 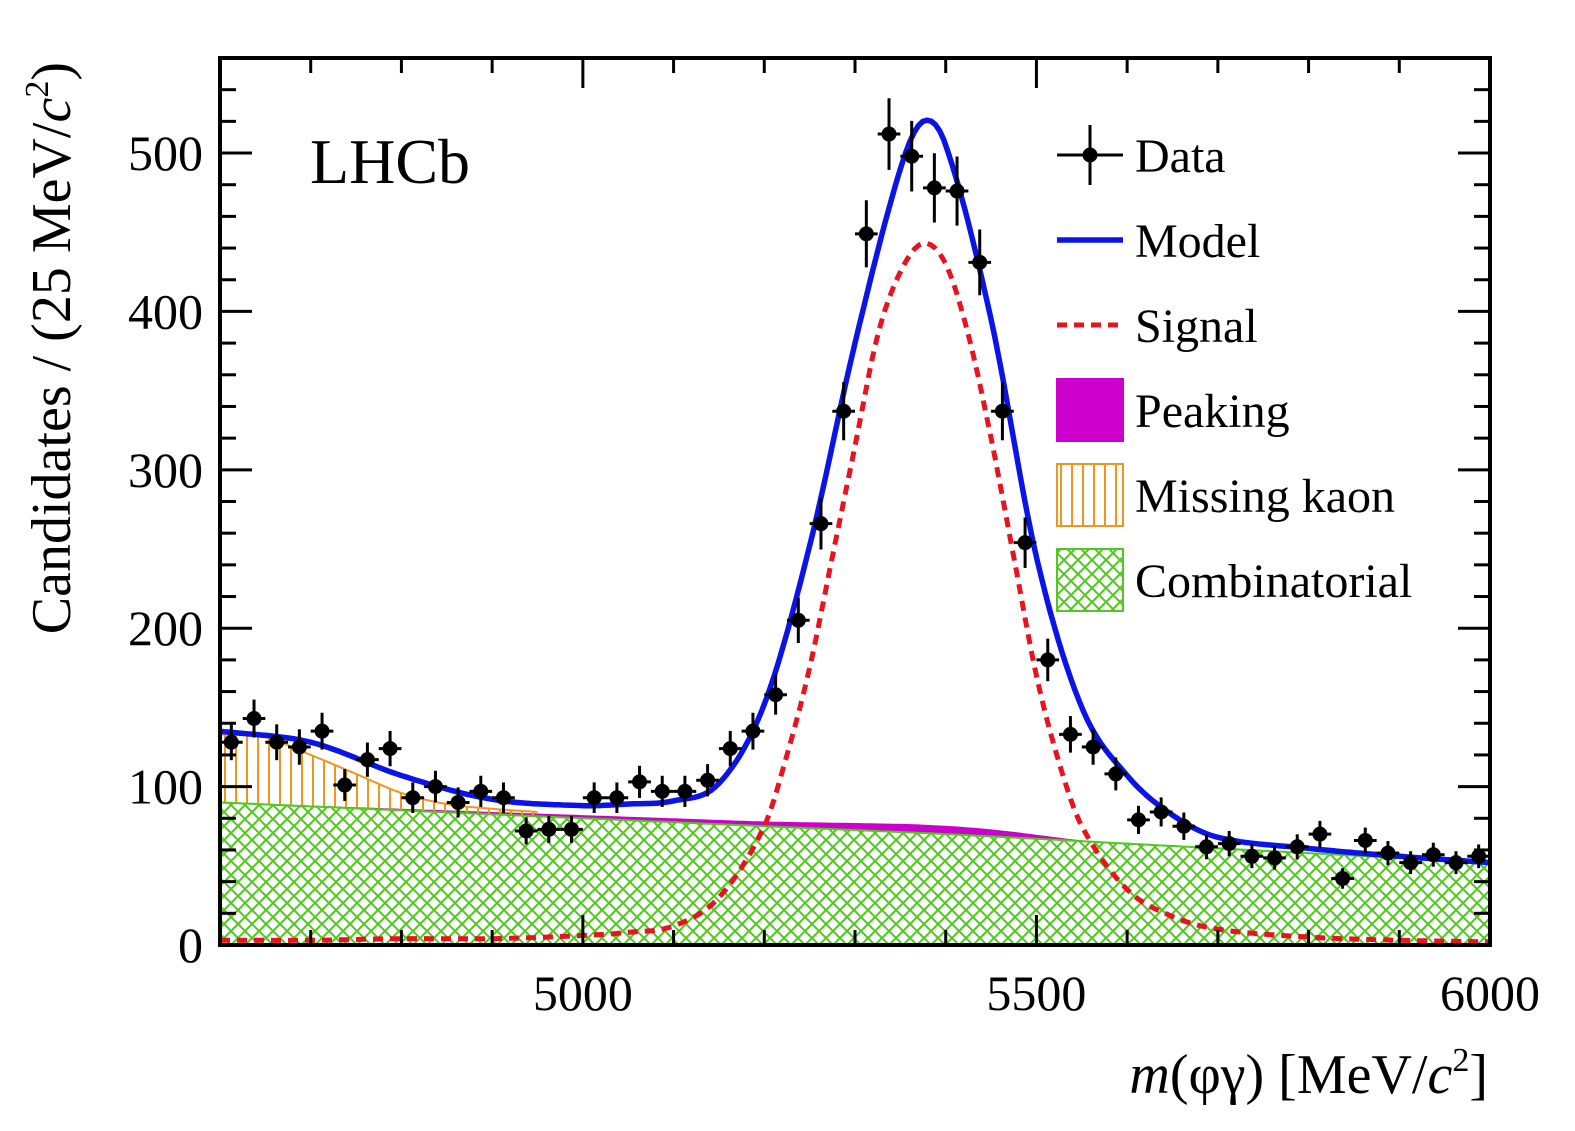 I want to click on legend-entry: Data, so click(x=1141, y=155).